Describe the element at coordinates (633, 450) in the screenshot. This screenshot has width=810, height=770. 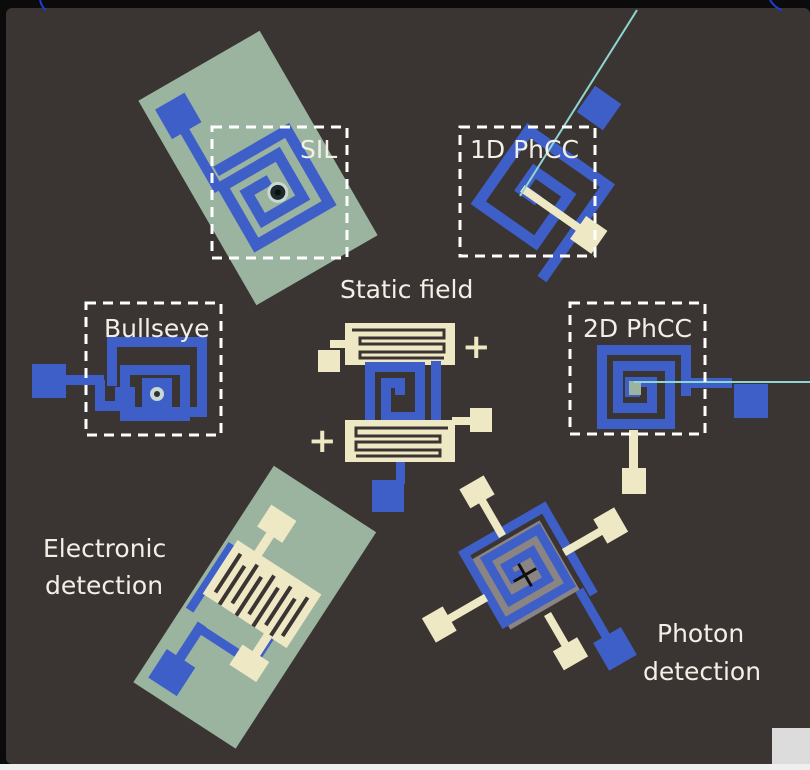
I see `phcc-2d-electrode-stem` at that location.